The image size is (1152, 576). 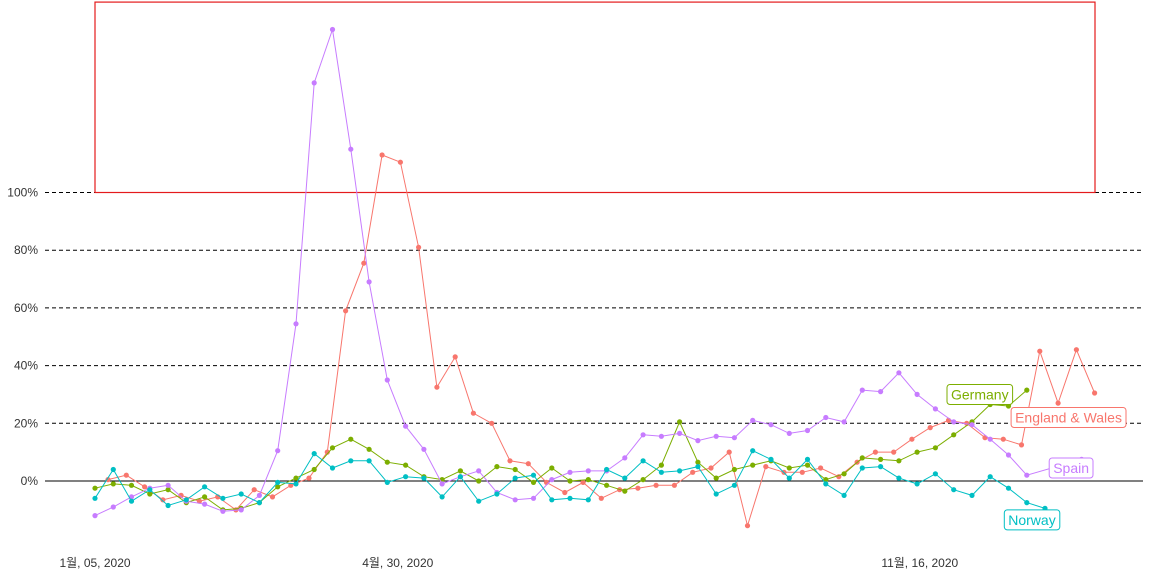 I want to click on series-label-germany: Germany, so click(x=980, y=394).